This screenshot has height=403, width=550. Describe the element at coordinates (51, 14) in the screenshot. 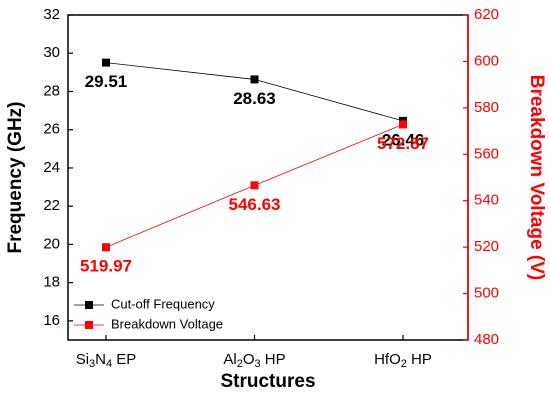

I see `y-tick-label: 32` at that location.